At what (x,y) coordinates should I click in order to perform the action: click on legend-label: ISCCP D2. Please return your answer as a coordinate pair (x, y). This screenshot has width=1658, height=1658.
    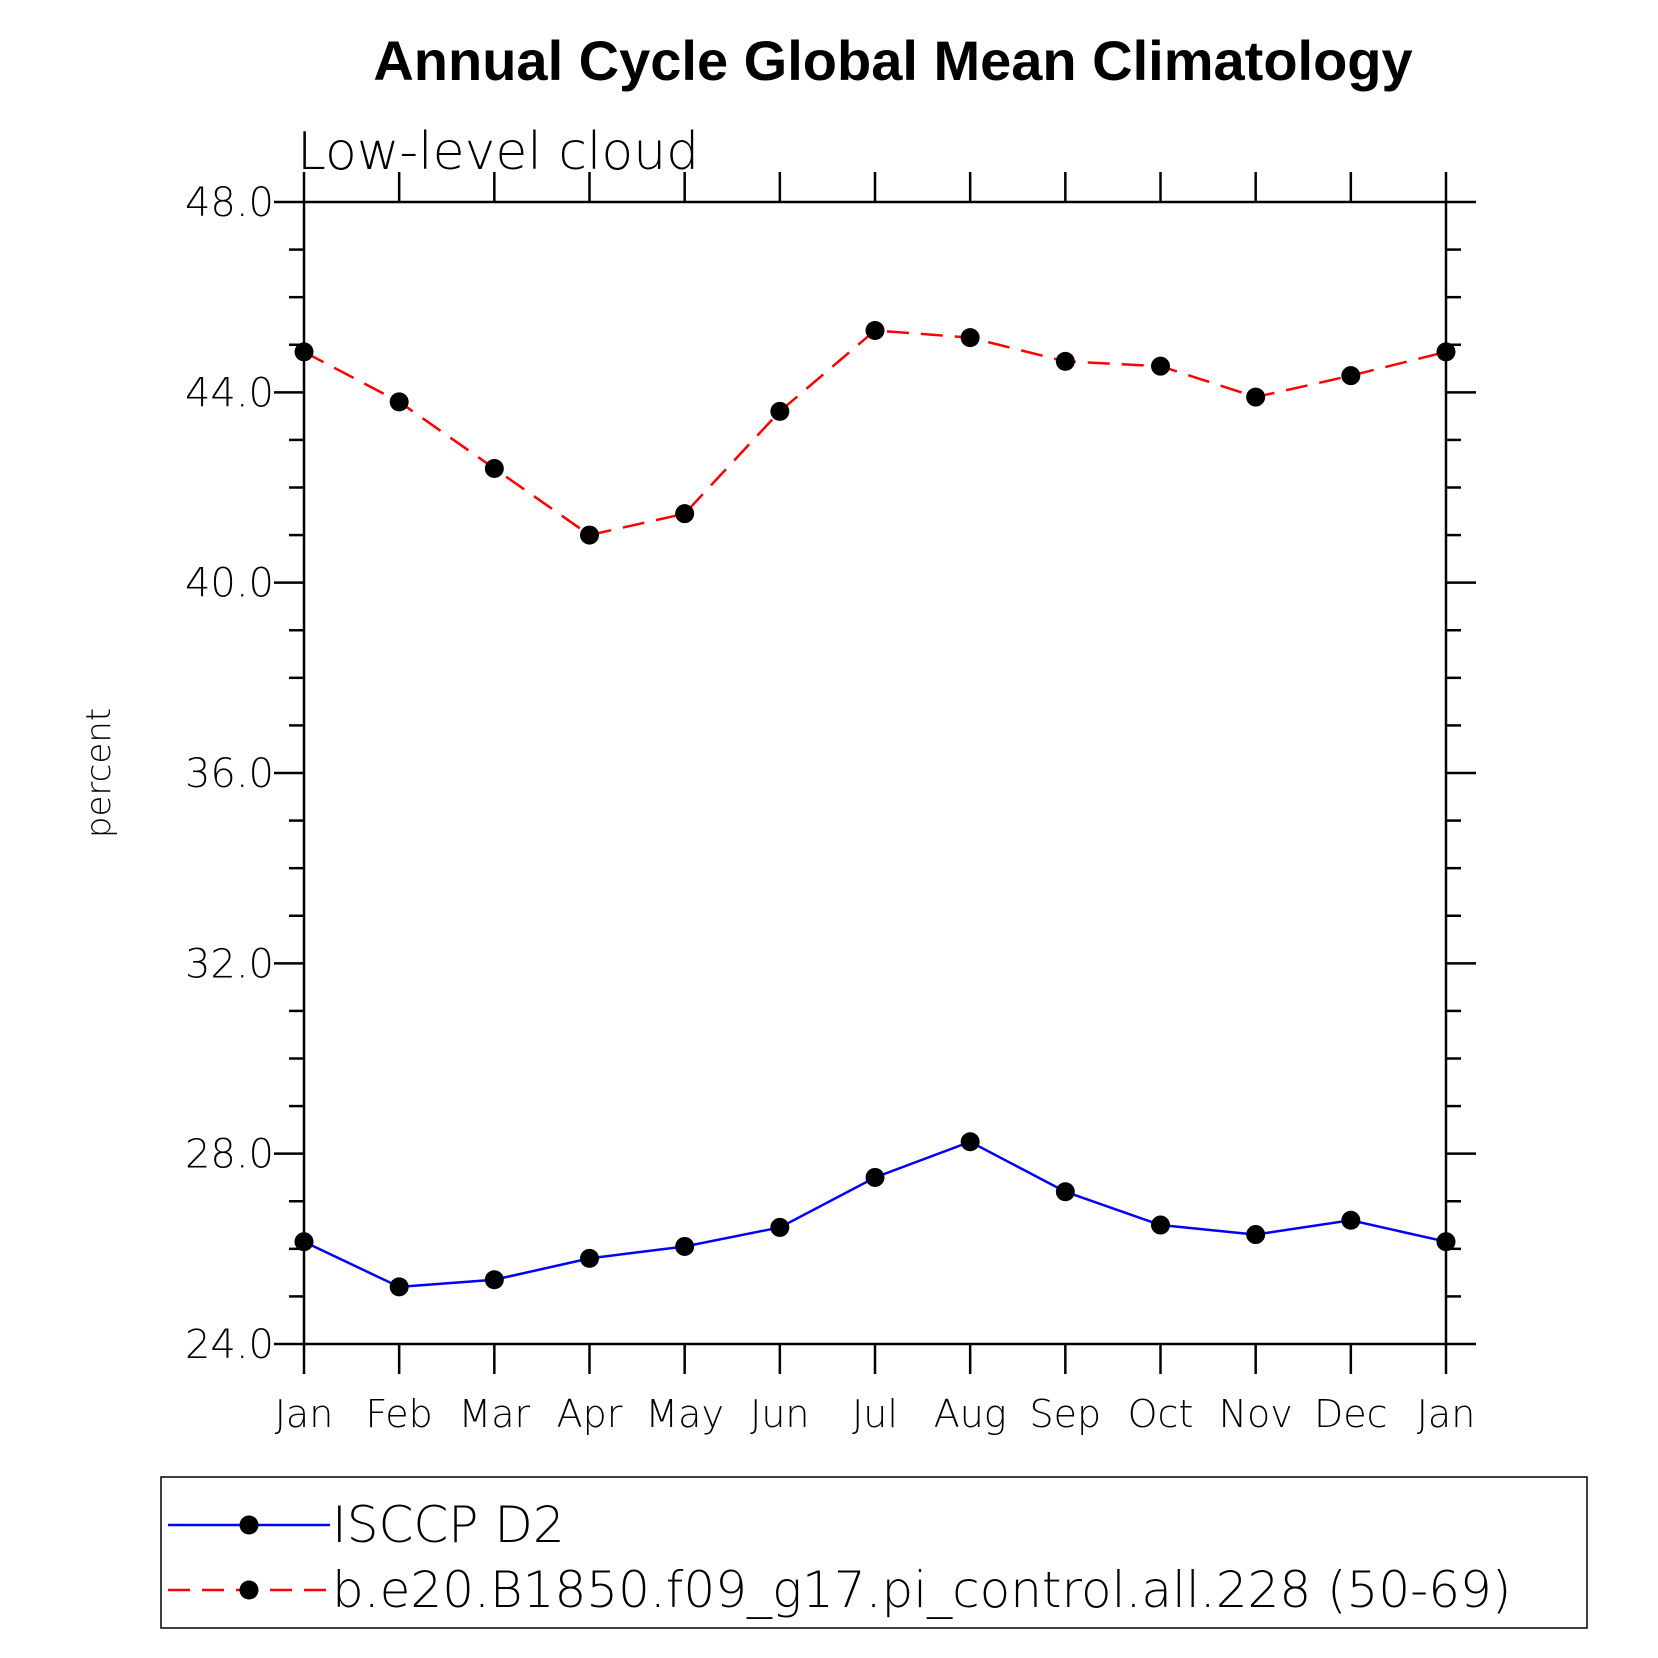
    Looking at the image, I should click on (448, 1525).